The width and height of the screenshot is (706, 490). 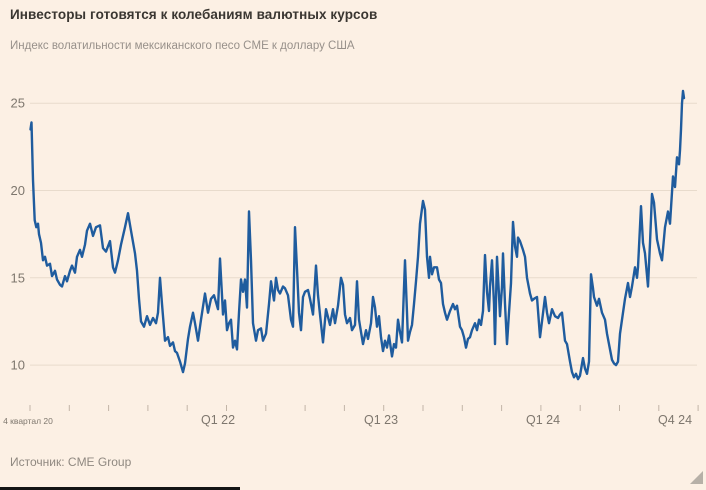 I want to click on y-tick-label-20: 20, so click(x=18, y=190).